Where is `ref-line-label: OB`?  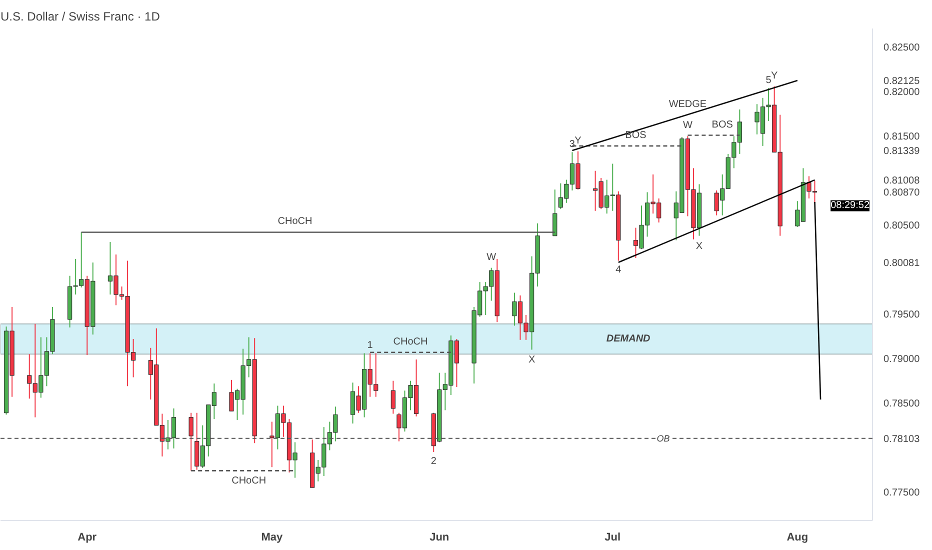 ref-line-label: OB is located at coordinates (663, 438).